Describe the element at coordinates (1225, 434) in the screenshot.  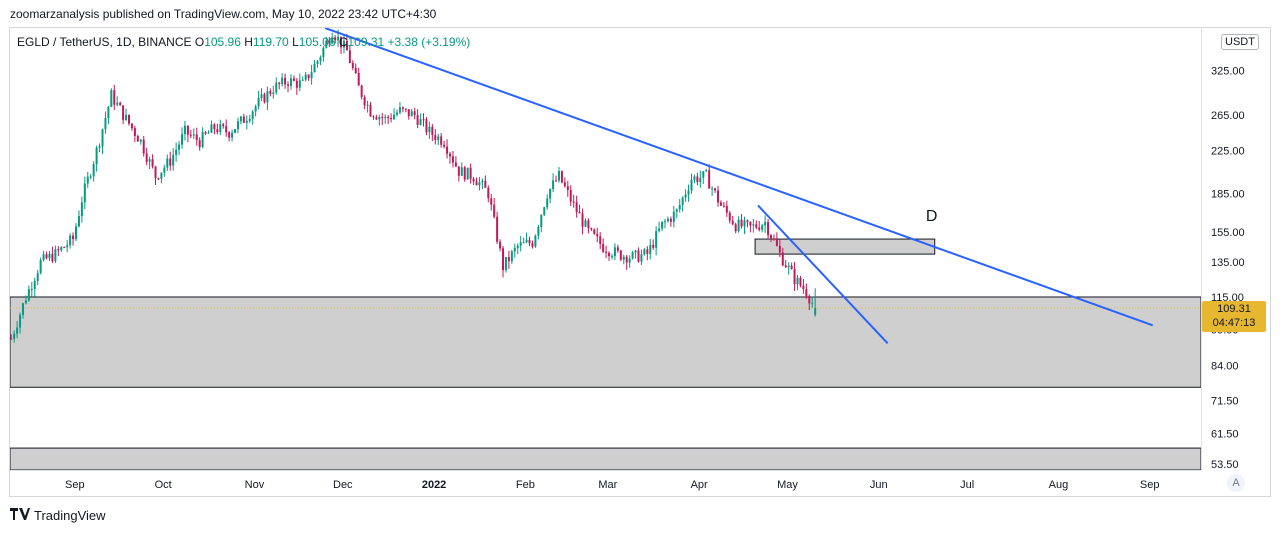
I see `price-tick-label: 61.50` at that location.